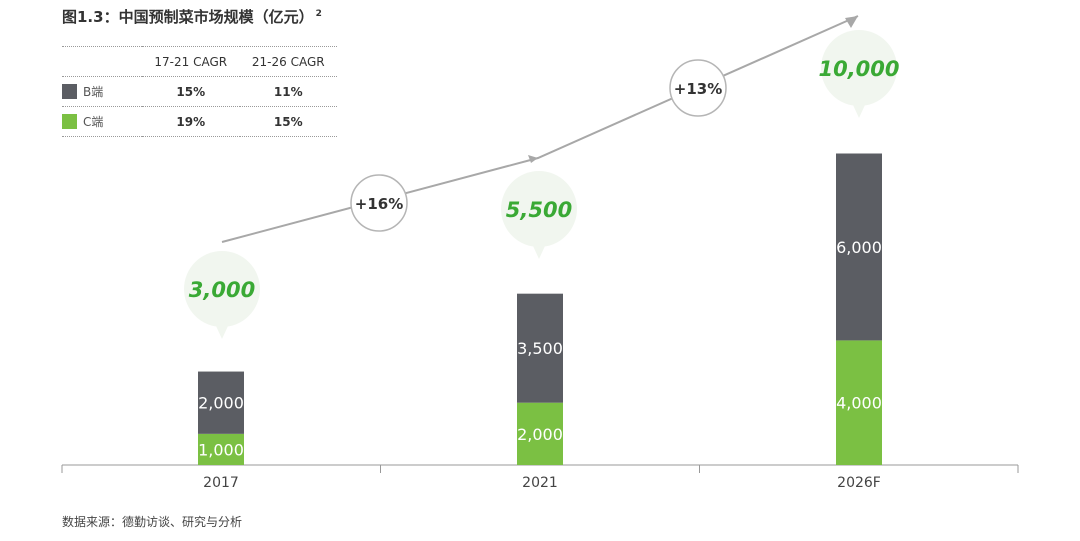 Image resolution: width=1080 pixels, height=541 pixels. I want to click on data-label-c-2026F: 4,000, so click(859, 403).